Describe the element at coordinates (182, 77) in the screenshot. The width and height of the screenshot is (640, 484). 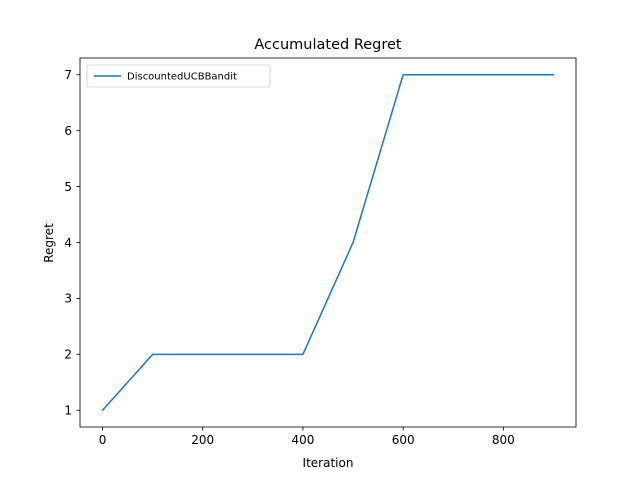
I see `legend-label: DiscountedUCBBandit` at that location.